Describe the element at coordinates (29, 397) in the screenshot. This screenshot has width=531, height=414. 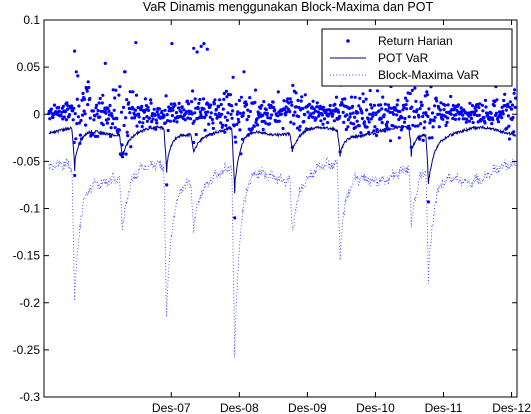
I see `y-tick-label: -0.3` at that location.